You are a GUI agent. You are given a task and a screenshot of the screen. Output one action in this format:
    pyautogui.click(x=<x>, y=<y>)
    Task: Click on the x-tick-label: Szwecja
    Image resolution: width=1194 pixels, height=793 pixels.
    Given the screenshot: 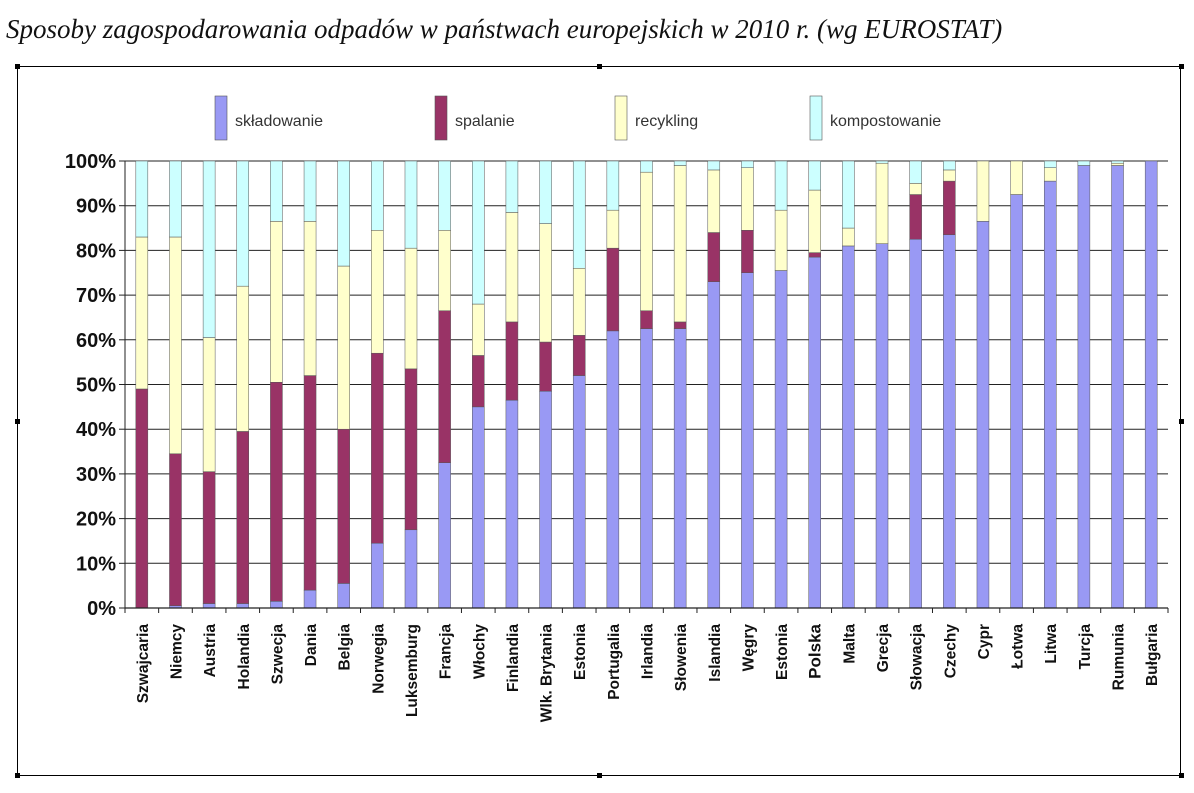 What is the action you would take?
    pyautogui.click(x=277, y=654)
    